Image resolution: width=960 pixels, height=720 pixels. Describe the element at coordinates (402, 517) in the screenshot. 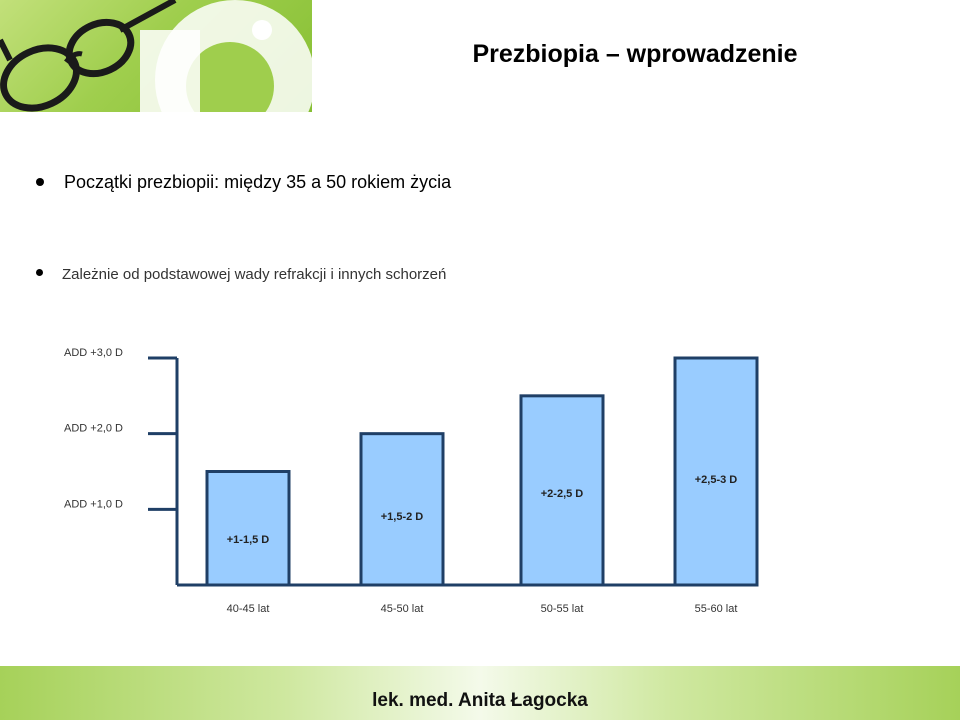

I see `bar-data-label: +1,5-2 D` at that location.